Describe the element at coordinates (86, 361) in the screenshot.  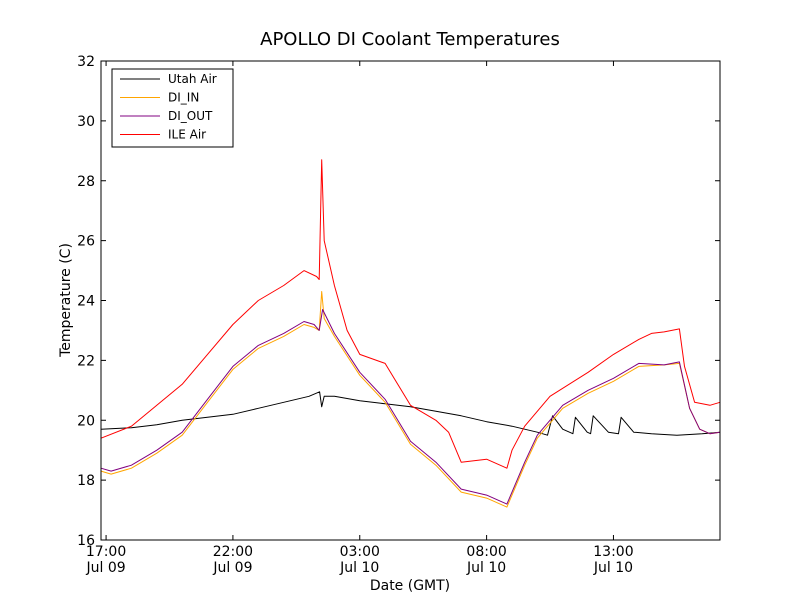
I see `y-tick-label: 22` at that location.